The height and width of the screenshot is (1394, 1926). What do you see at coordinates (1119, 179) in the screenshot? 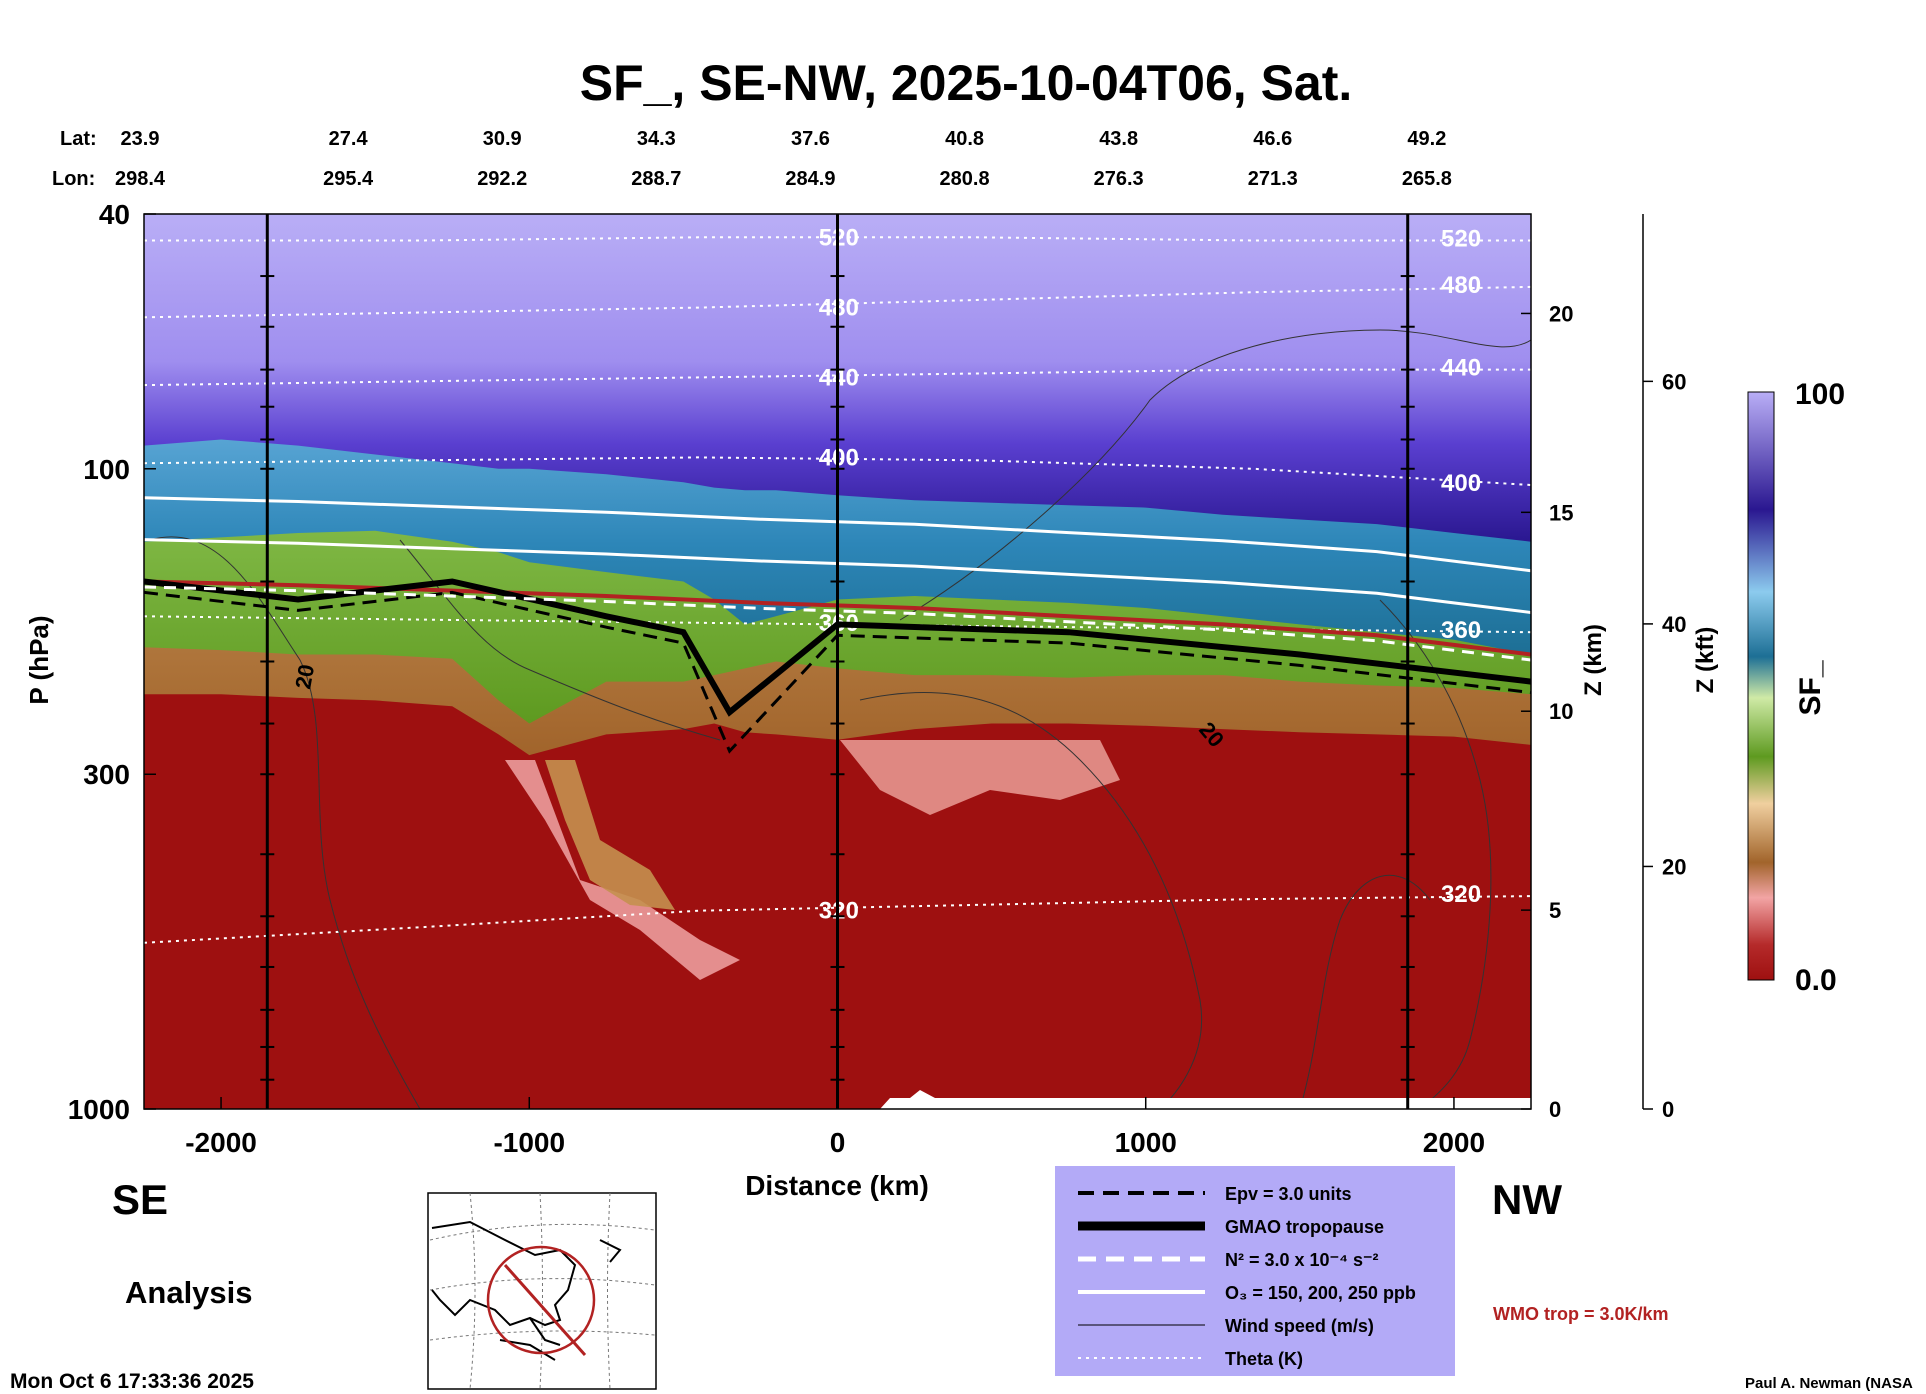
I see `lon-value: 276.3` at bounding box center [1119, 179].